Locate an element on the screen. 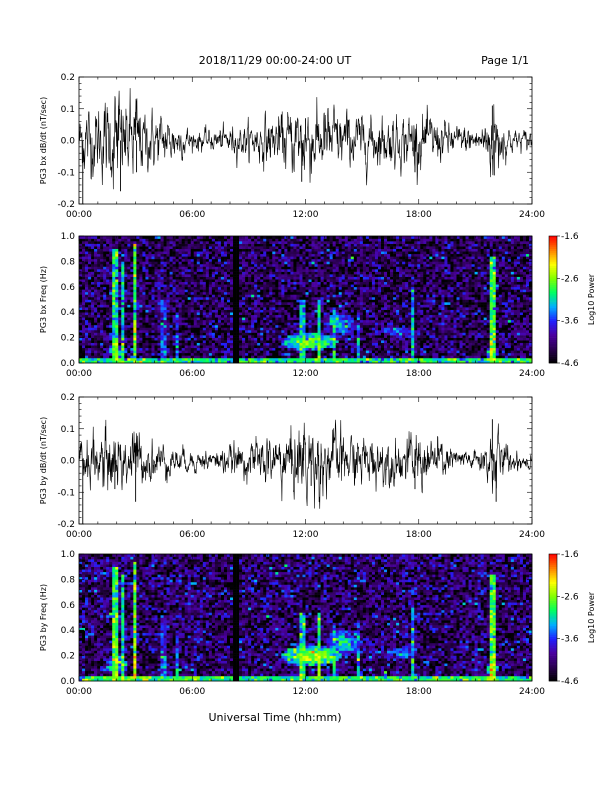 The width and height of the screenshot is (612, 792). y-tick-label: 0.4 is located at coordinates (68, 631).